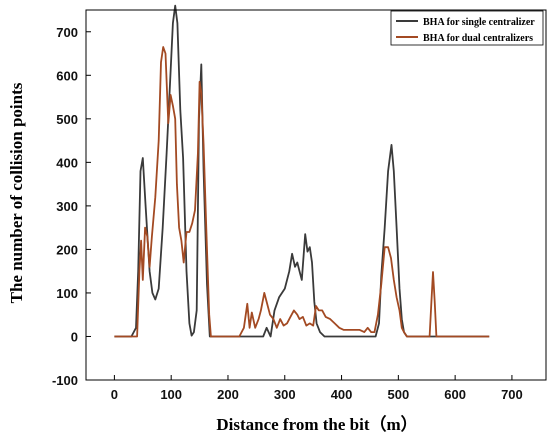 The width and height of the screenshot is (550, 438). I want to click on y-tick-label: 300, so click(67, 206).